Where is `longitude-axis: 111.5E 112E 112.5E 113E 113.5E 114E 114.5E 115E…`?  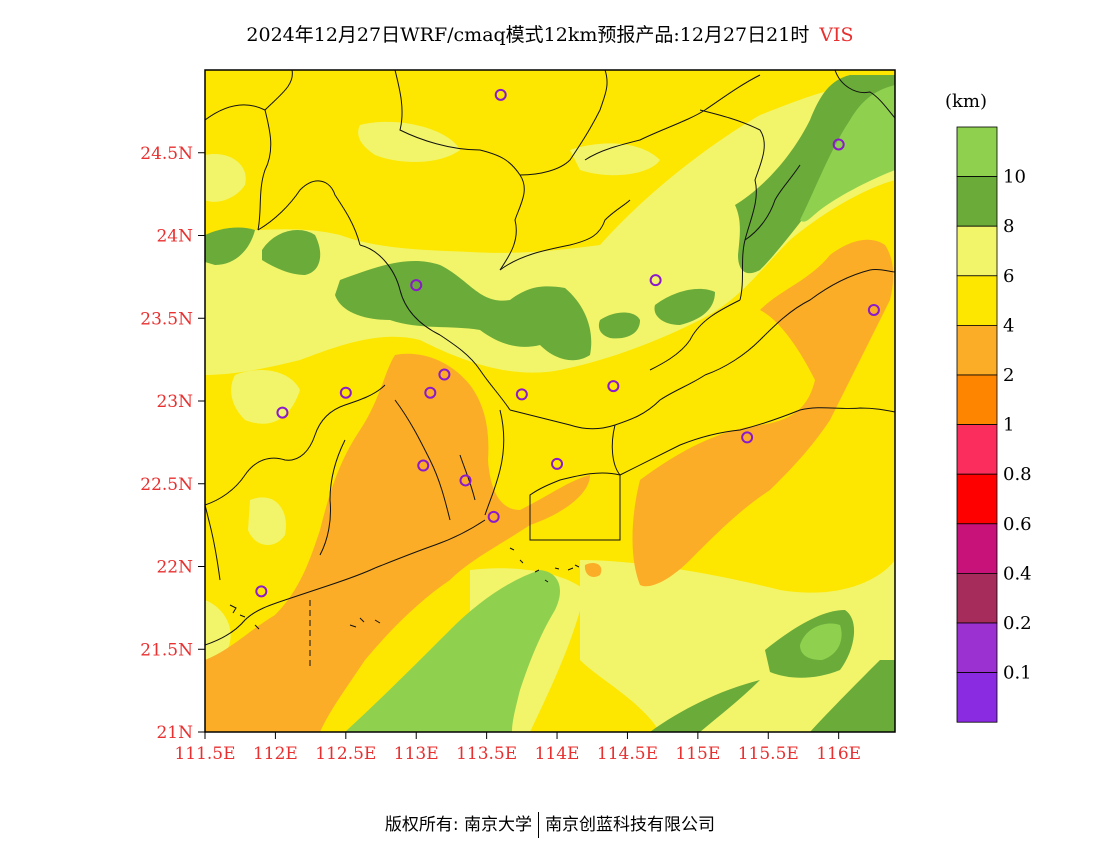
longitude-axis: 111.5E 112E 112.5E 113E 113.5E 114E 114.5E 115E… is located at coordinates (517, 748).